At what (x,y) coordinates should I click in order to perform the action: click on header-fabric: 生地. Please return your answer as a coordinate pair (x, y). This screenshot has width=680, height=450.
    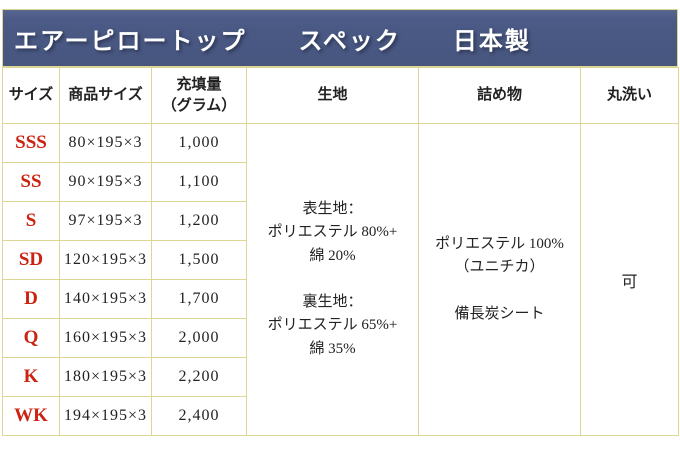
    Looking at the image, I should click on (332, 95).